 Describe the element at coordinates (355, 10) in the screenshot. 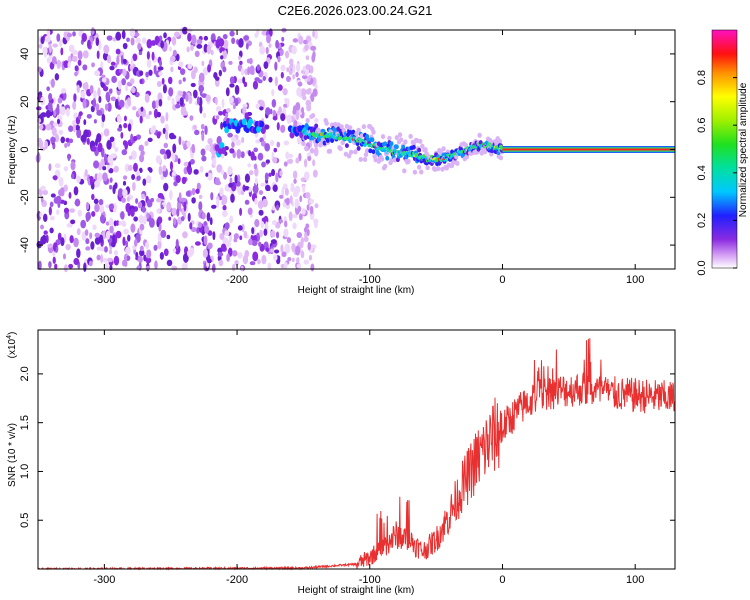

I see `chart-title: C2E6.2026.023.00.24.G21` at that location.